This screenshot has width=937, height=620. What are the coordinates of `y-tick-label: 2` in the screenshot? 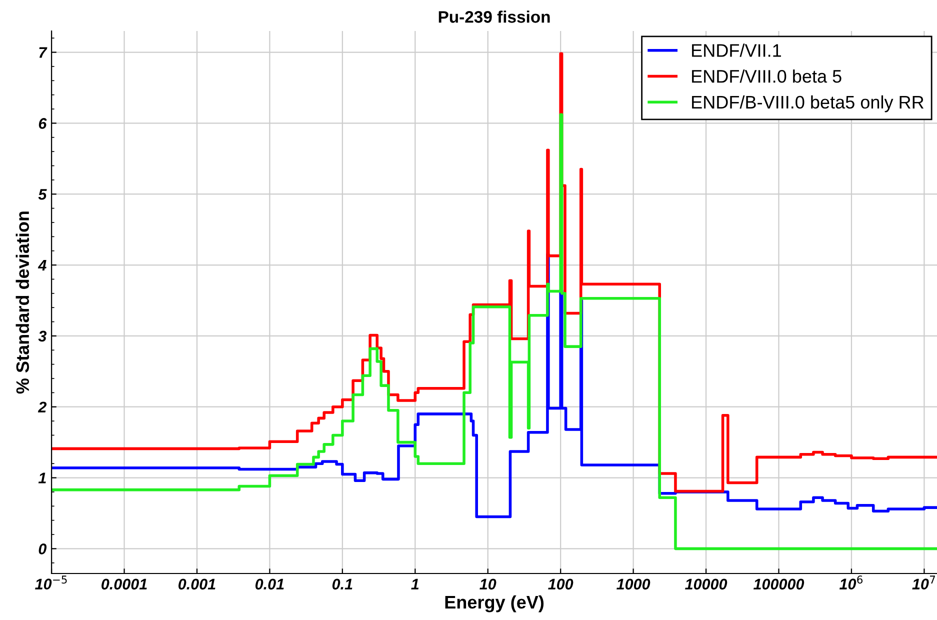 It's located at (42, 407).